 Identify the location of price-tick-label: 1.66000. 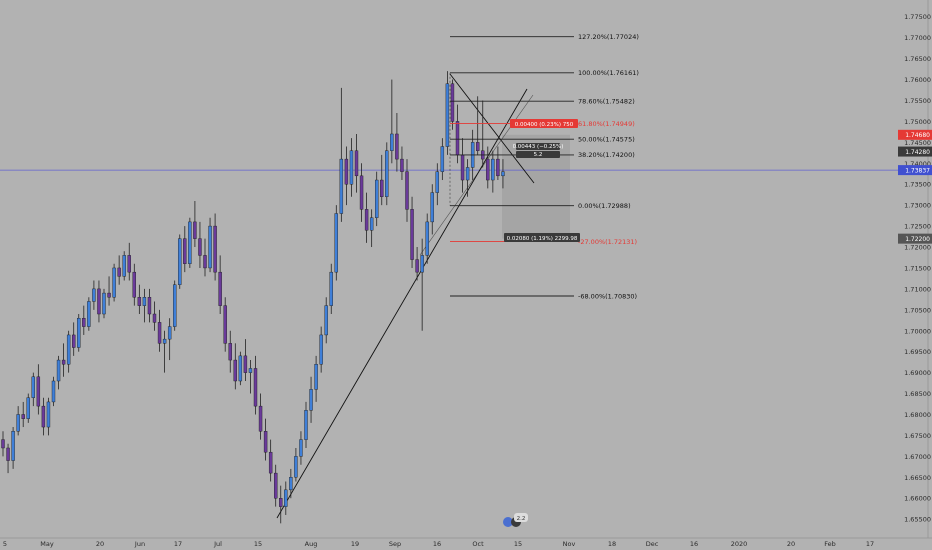
(917, 499).